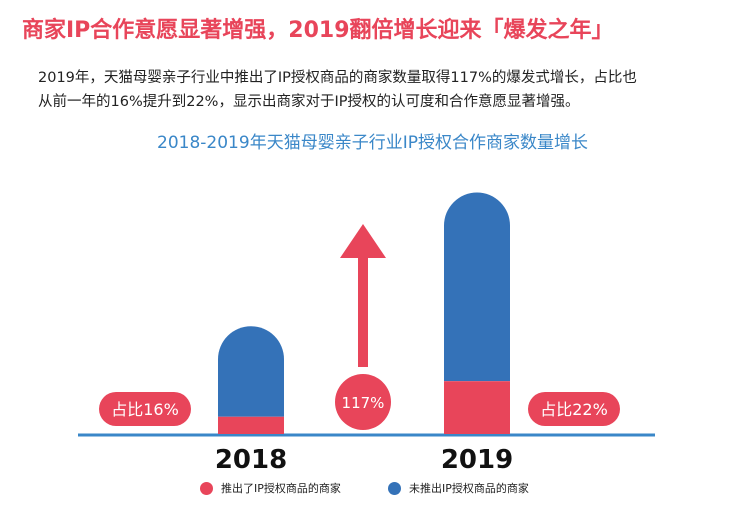 The image size is (745, 507). I want to click on bar-2018-non-ip, so click(251, 371).